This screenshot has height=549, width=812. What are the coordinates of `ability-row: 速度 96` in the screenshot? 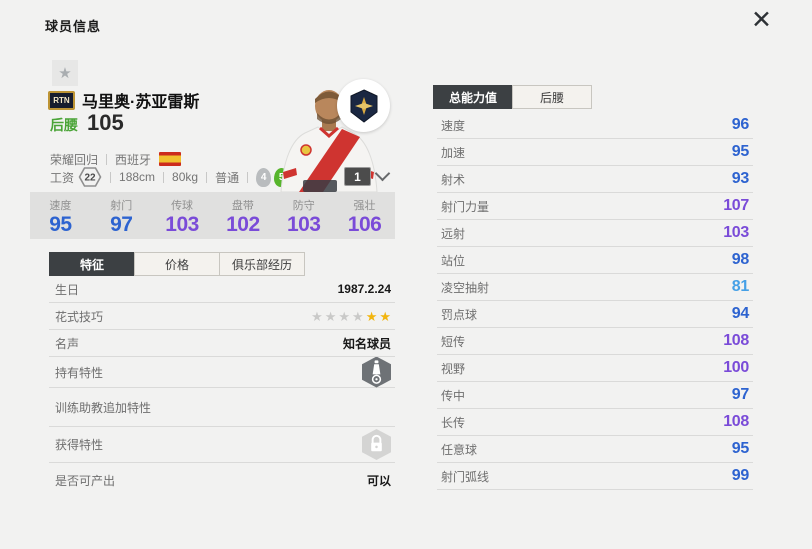 It's located at (595, 125).